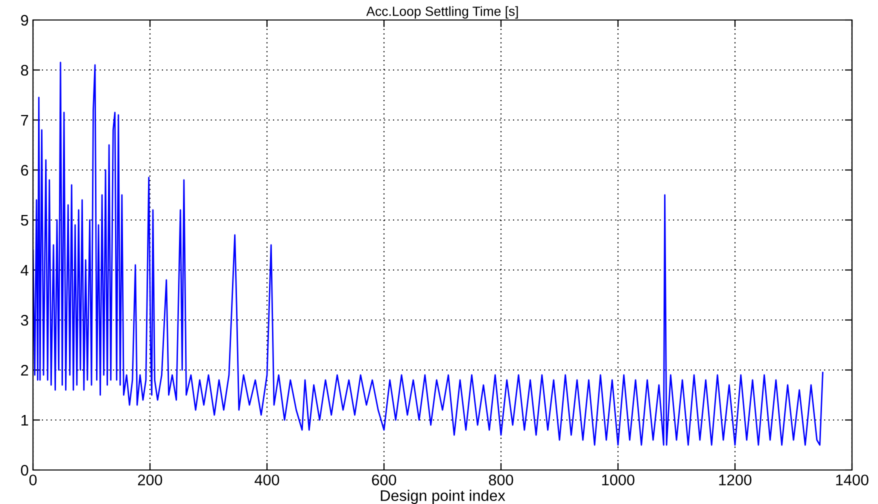 The width and height of the screenshot is (878, 504). What do you see at coordinates (618, 480) in the screenshot?
I see `x-tick-label: 1000` at bounding box center [618, 480].